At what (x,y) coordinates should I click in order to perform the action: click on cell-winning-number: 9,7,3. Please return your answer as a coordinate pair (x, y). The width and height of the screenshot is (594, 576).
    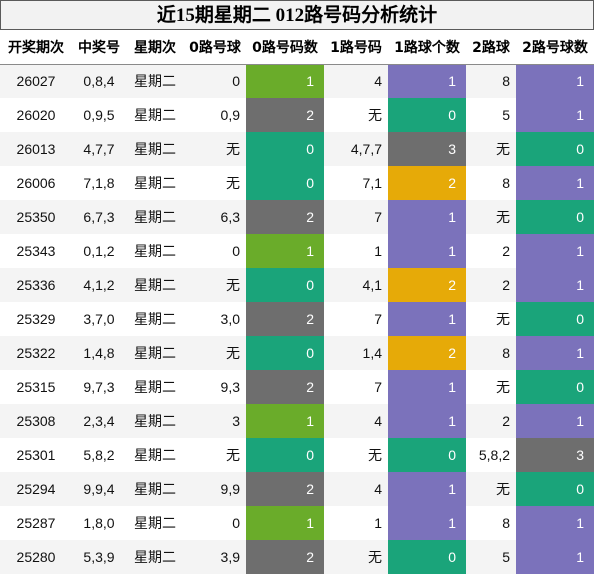
    Looking at the image, I should click on (99, 387).